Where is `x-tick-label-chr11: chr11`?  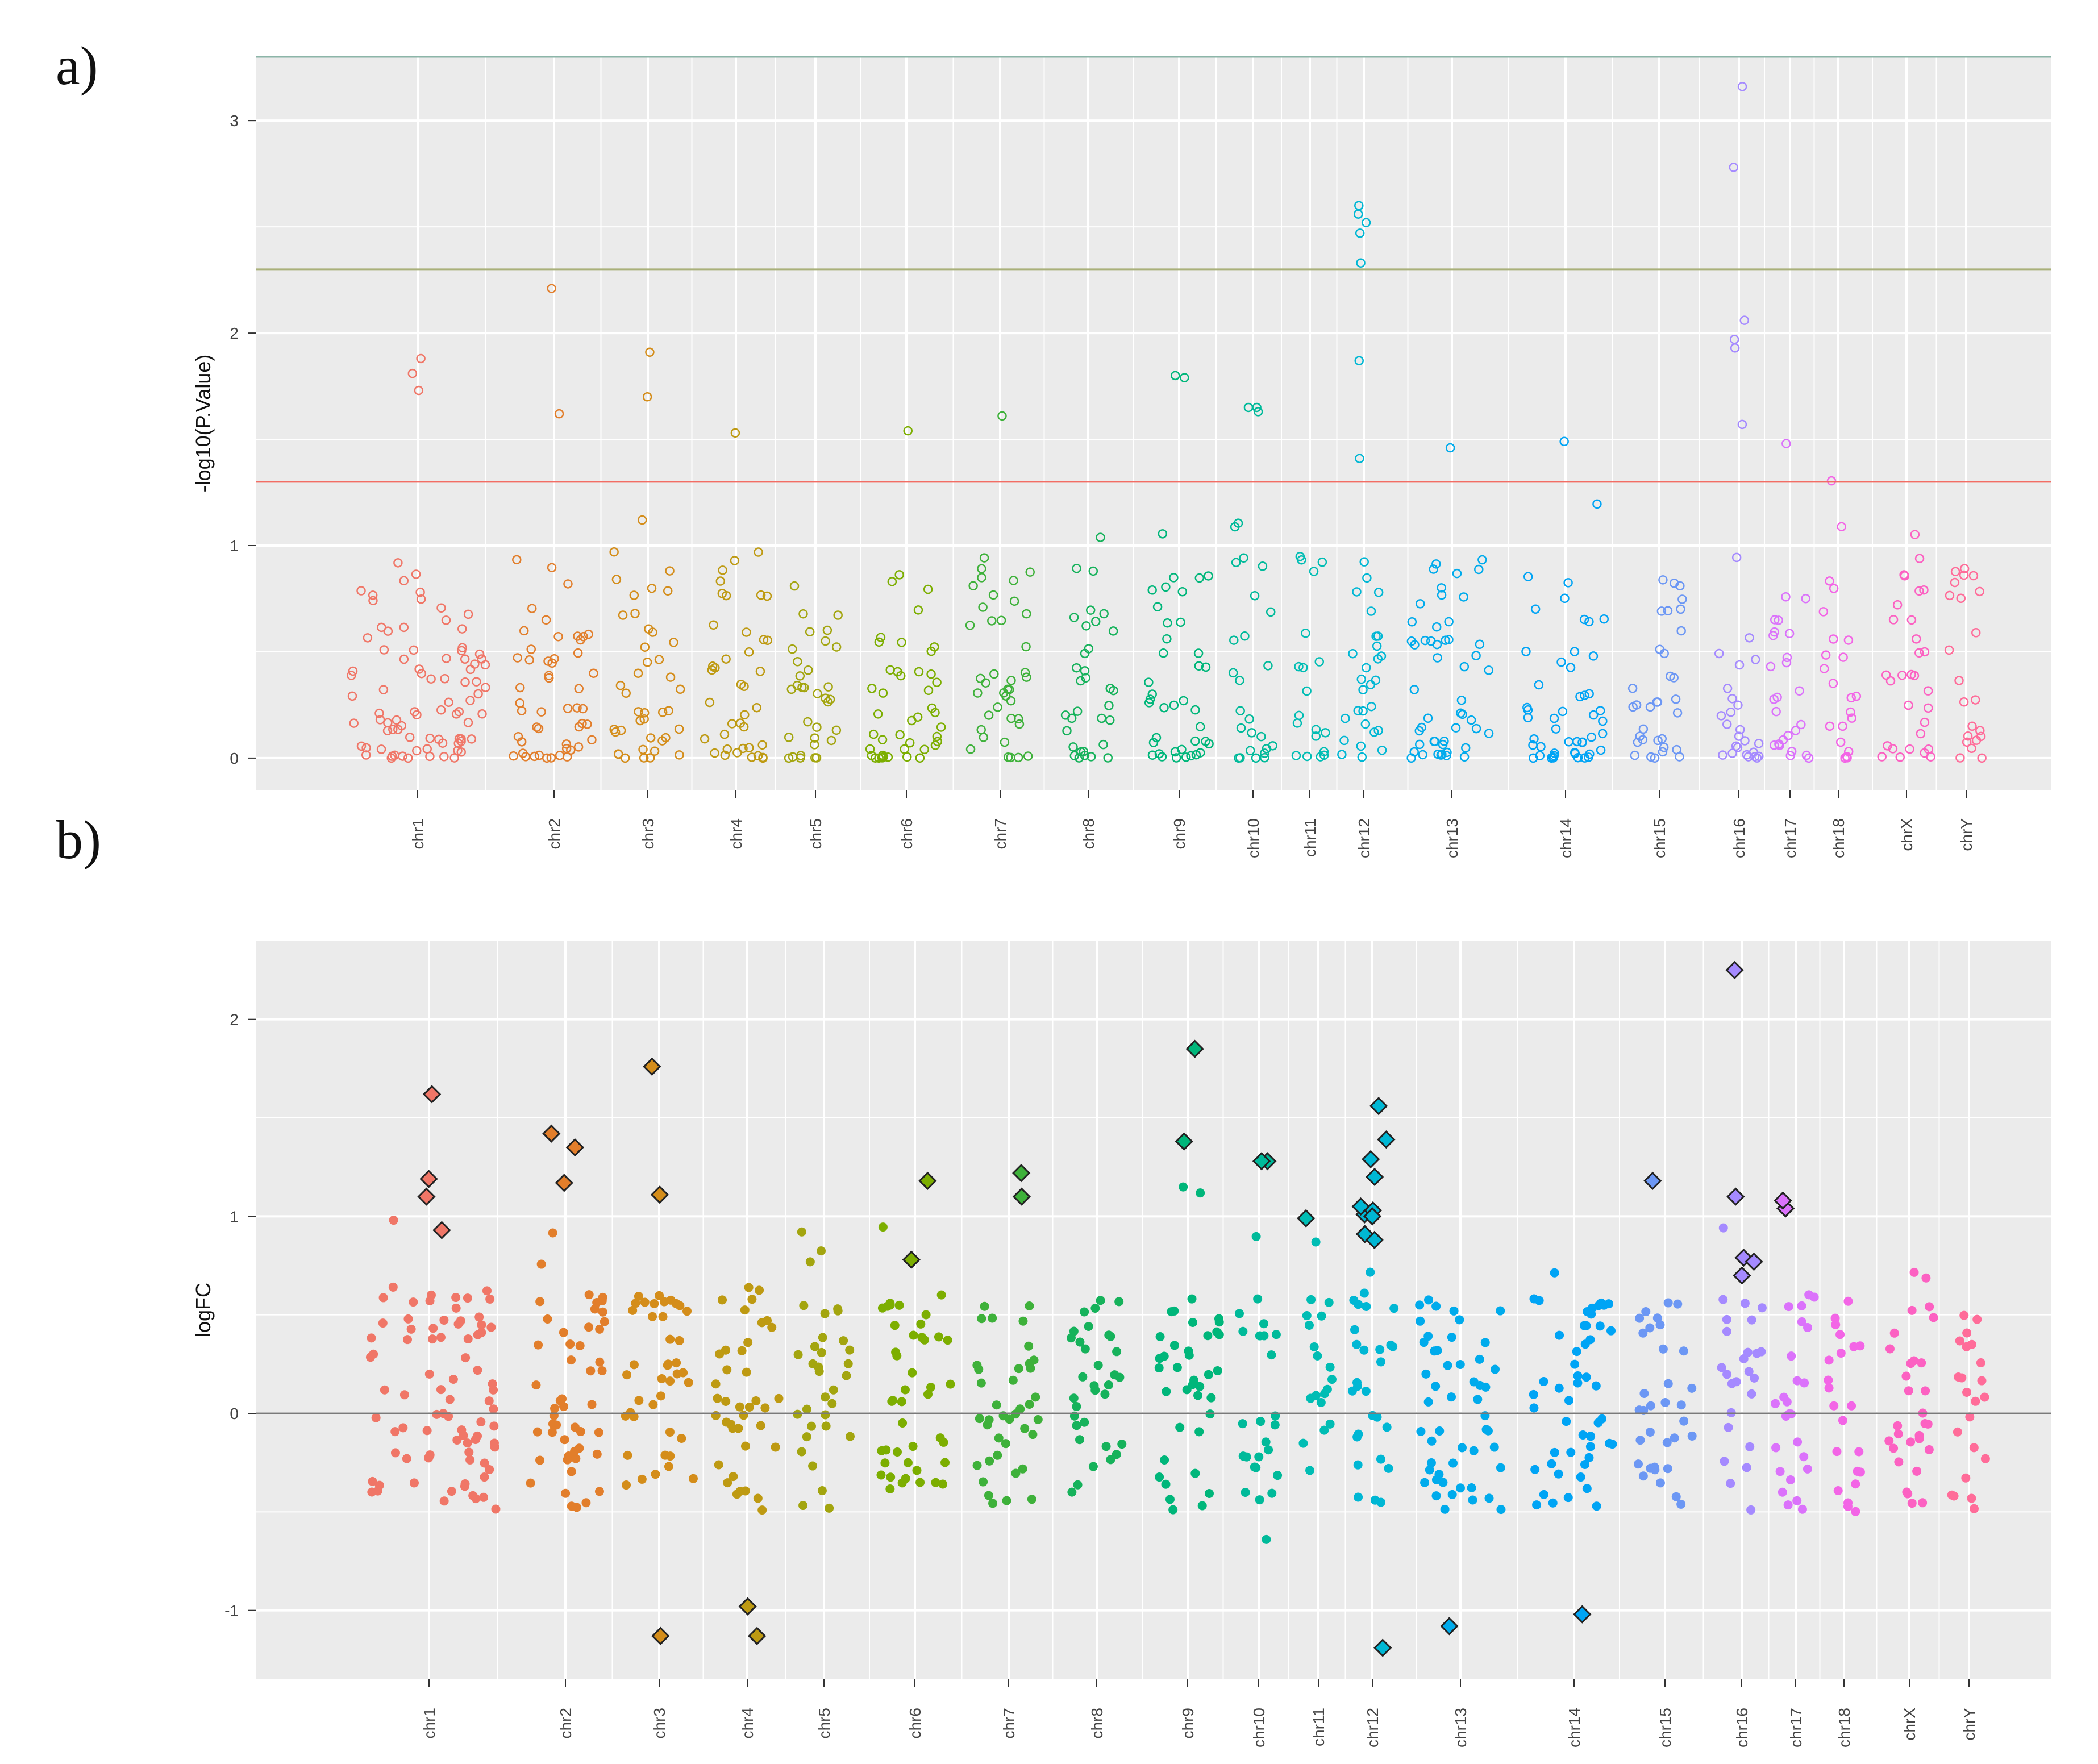 x-tick-label-chr11: chr11 is located at coordinates (1318, 1727).